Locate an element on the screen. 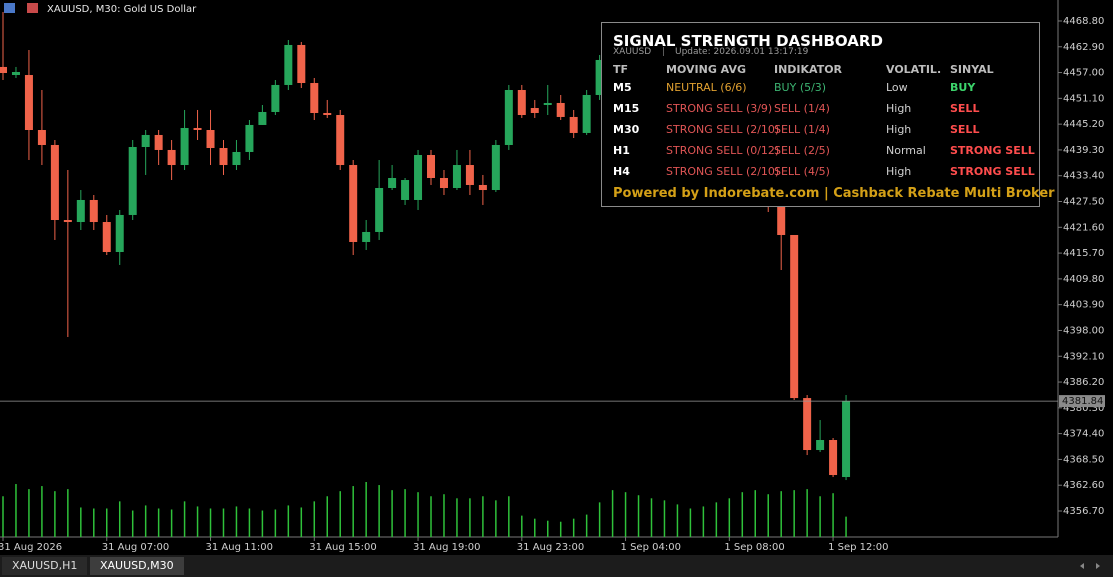 The image size is (1113, 577). y-tick-label: 4433.40 is located at coordinates (1083, 176).